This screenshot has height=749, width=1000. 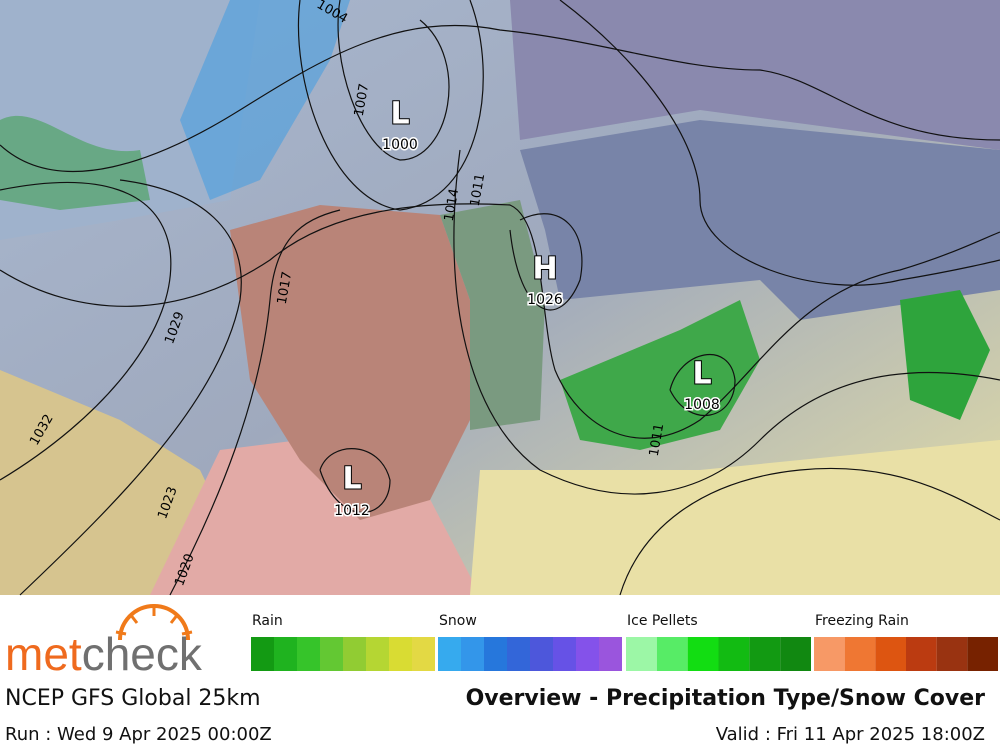 I want to click on legend-label: Snow, so click(x=458, y=621).